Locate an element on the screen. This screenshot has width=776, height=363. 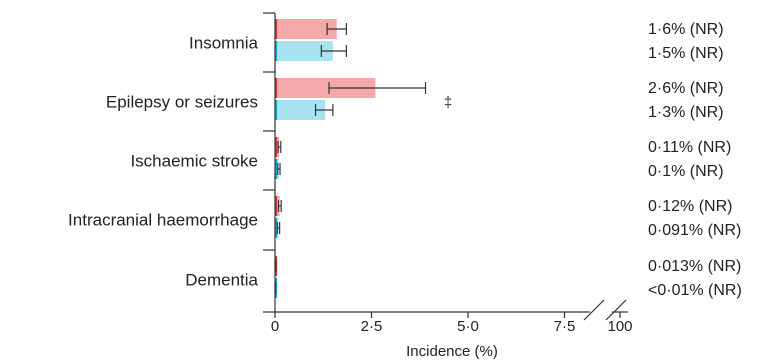
x-tick-label: 0 is located at coordinates (275, 326).